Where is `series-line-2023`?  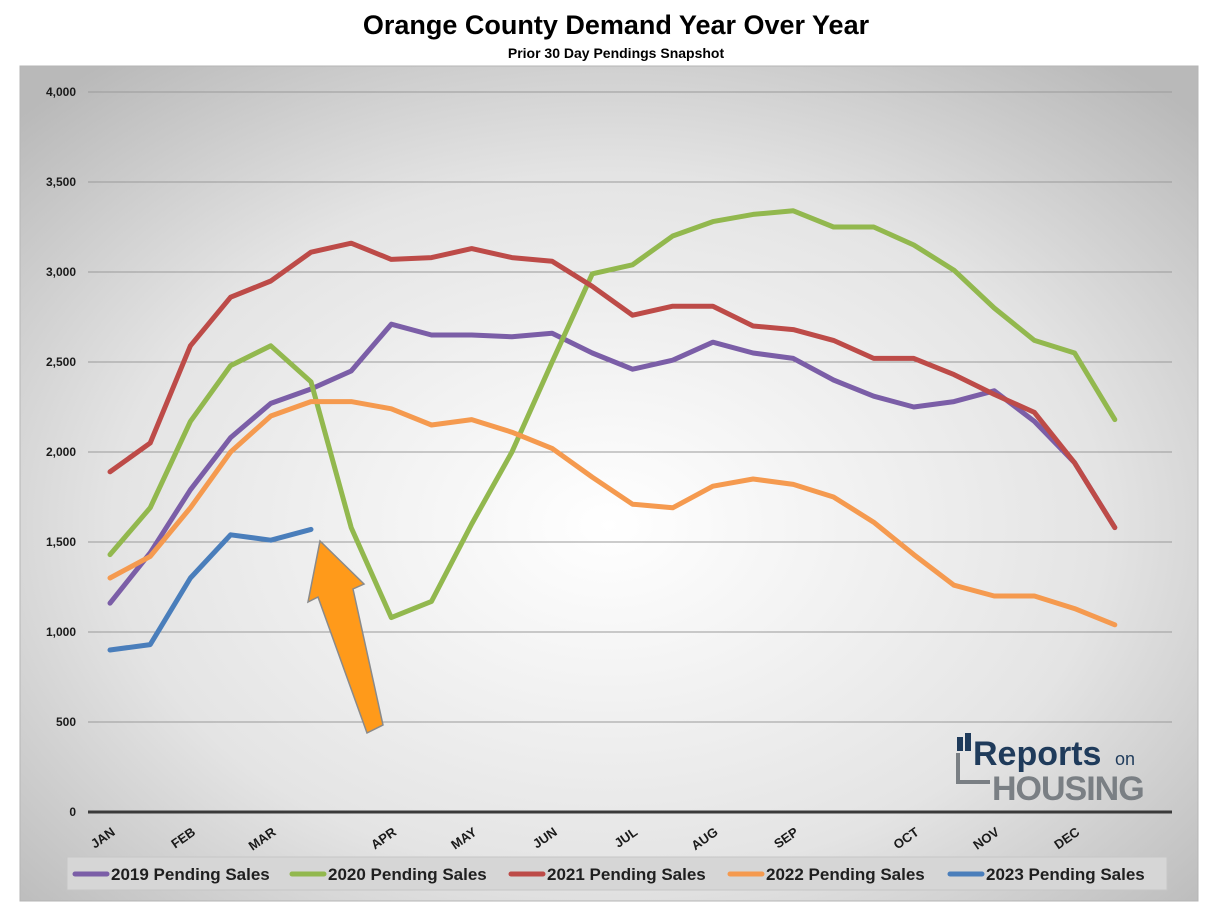
series-line-2023 is located at coordinates (210, 589).